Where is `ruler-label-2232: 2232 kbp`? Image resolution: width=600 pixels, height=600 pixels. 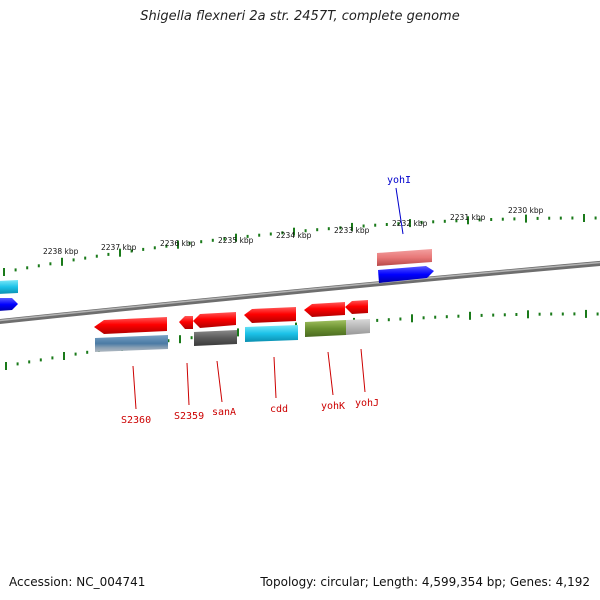
ruler-label-2232: 2232 kbp is located at coordinates (410, 223).